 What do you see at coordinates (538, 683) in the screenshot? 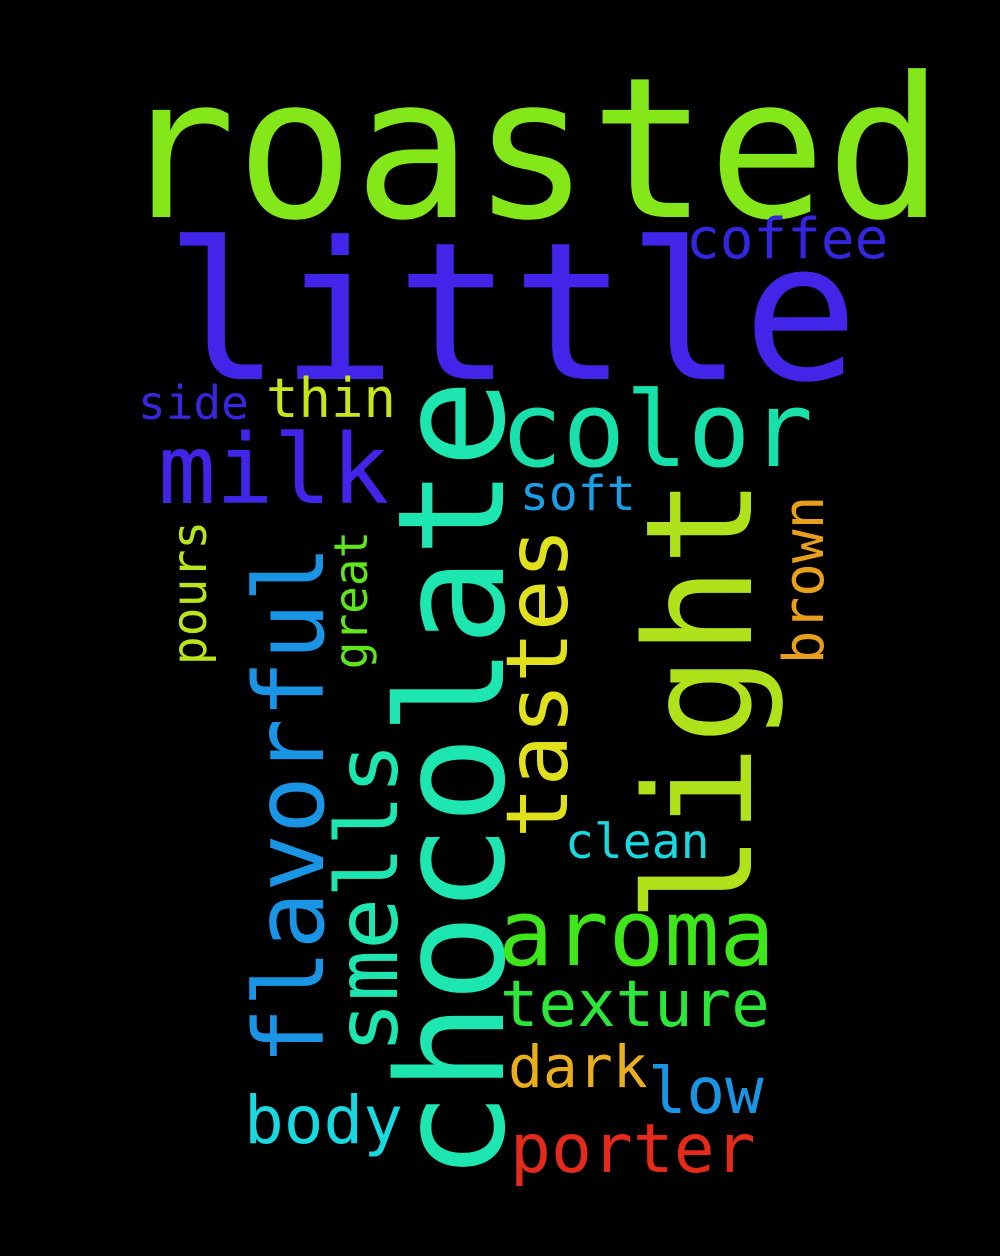
I see `word-tastes: tastes` at bounding box center [538, 683].